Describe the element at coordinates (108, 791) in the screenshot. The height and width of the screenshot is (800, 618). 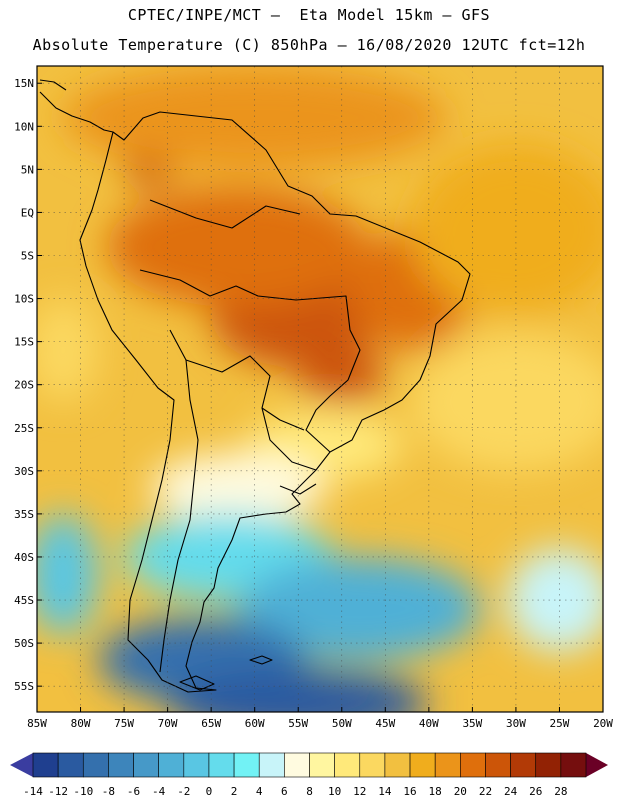
I see `colorbar-tick-label: -8` at that location.